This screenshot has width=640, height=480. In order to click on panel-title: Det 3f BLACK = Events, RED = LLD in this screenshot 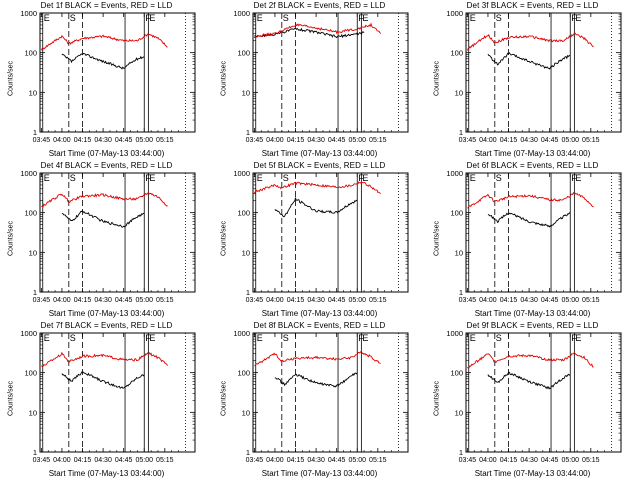, I will do `click(532, 5)`.